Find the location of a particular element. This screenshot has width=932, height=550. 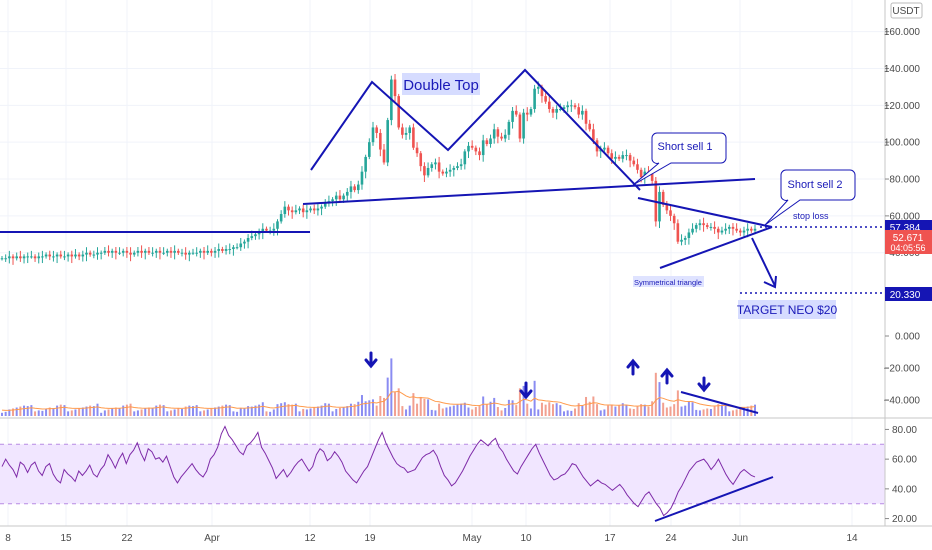

volume-arrows is located at coordinates (537, 375).